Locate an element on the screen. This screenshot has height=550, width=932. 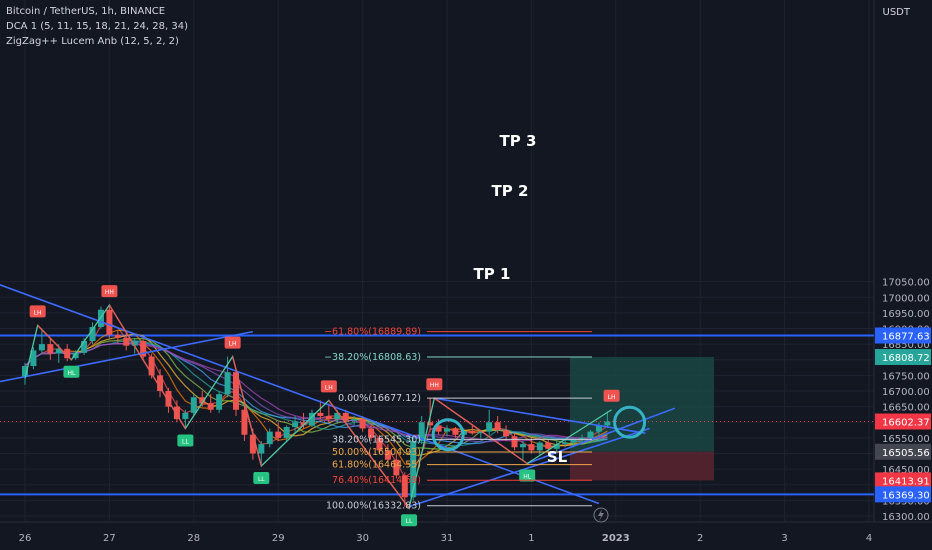
ma-ribbon-line is located at coordinates (316, 393).